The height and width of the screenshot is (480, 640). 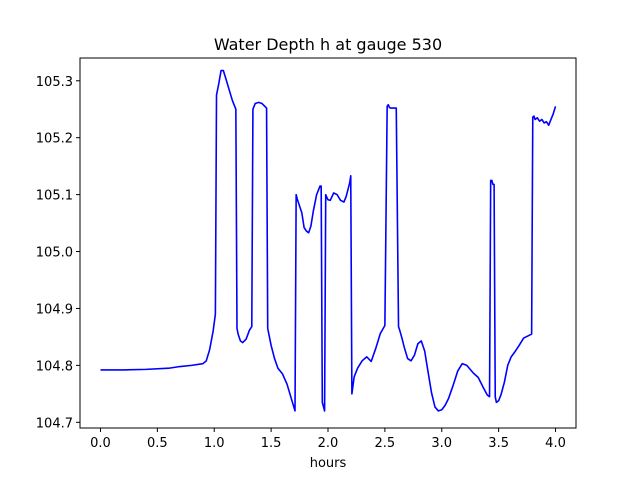 I want to click on y-tick-label: 105.3, so click(x=54, y=82).